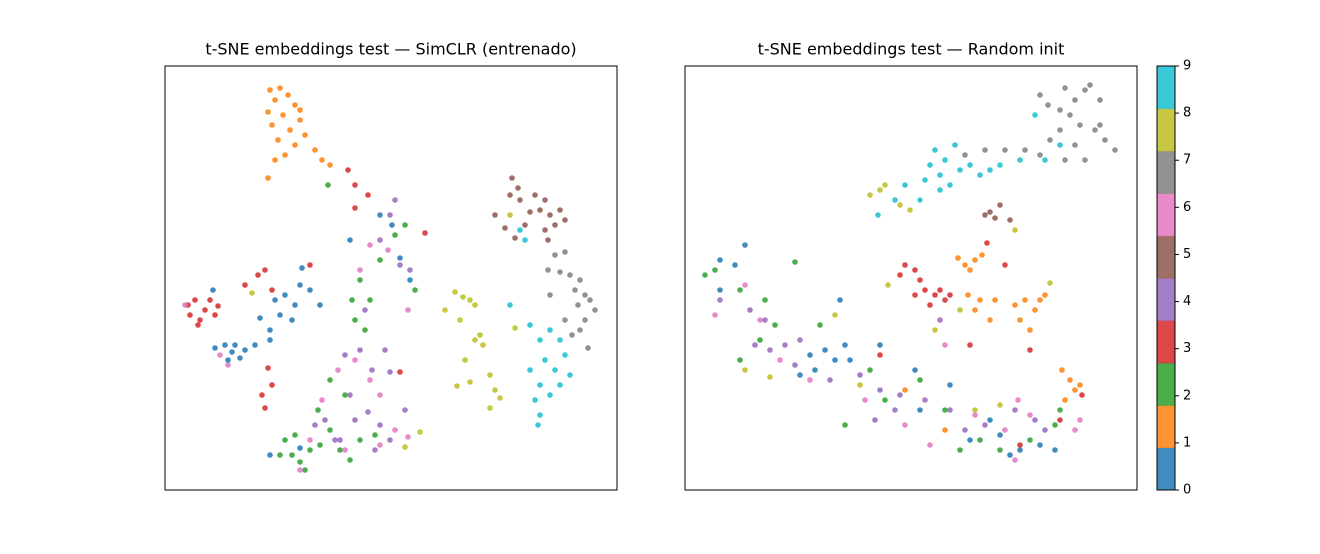 Image resolution: width=1320 pixels, height=554 pixels. What do you see at coordinates (1187, 301) in the screenshot?
I see `colorbar-tick-label: 4` at bounding box center [1187, 301].